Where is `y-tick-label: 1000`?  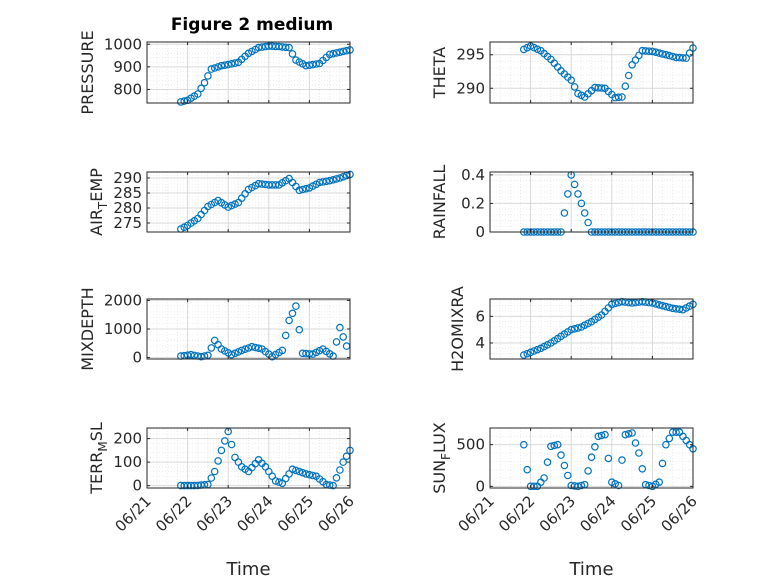 y-tick-label: 1000 is located at coordinates (123, 329).